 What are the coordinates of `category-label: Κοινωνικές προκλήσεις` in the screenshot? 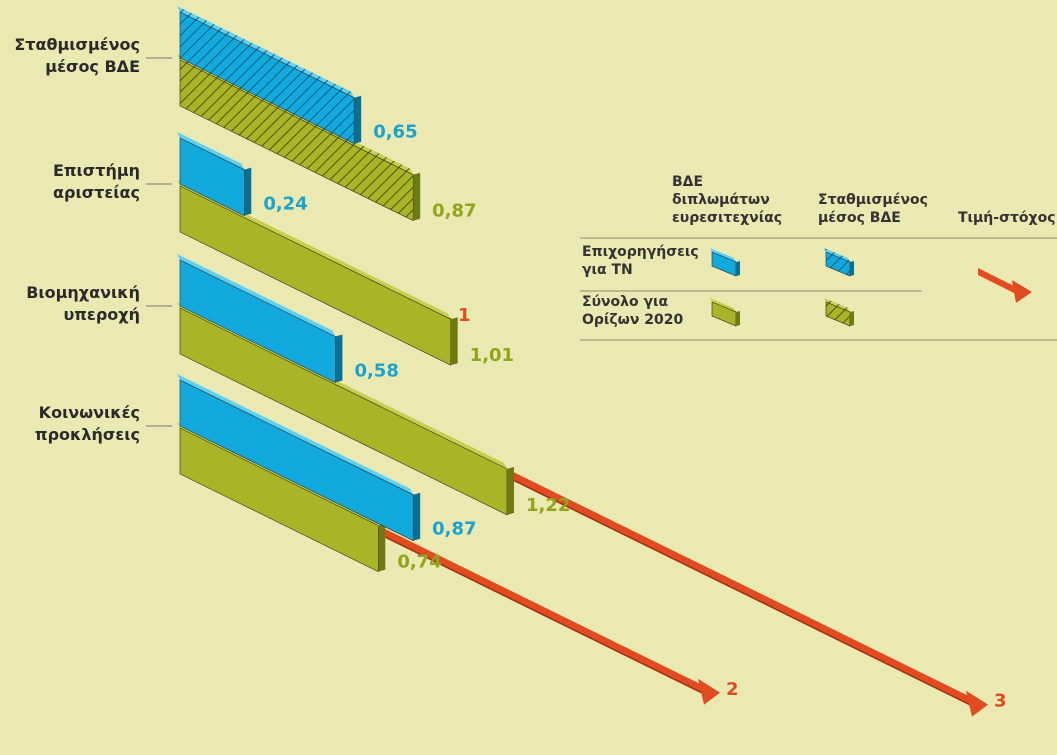 It's located at (87, 423).